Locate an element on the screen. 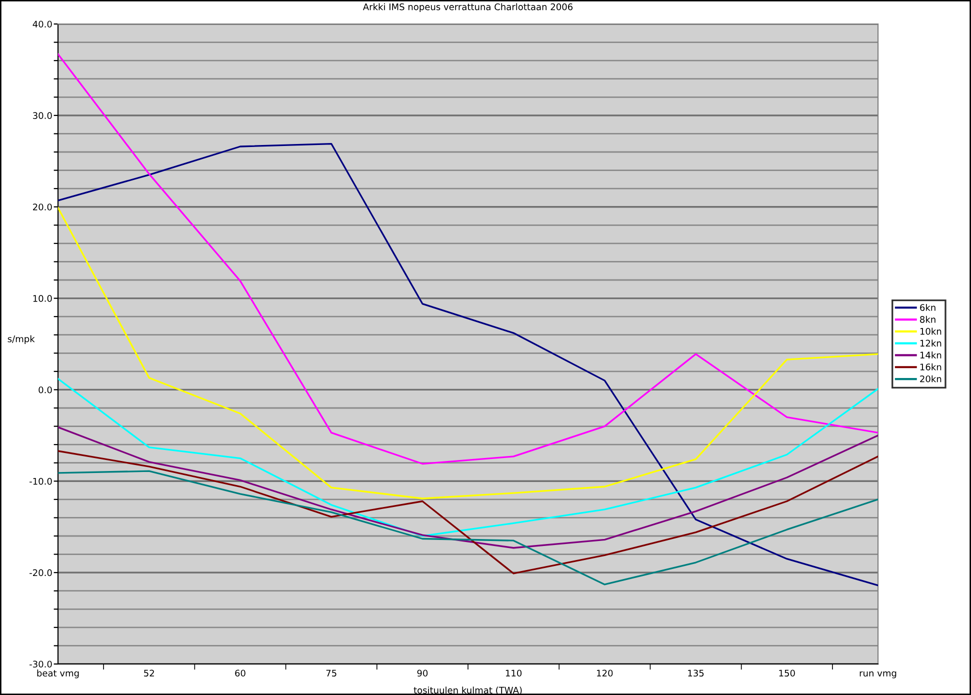  x-axis-title: tosituulen kulmat (TWA) is located at coordinates (468, 690).